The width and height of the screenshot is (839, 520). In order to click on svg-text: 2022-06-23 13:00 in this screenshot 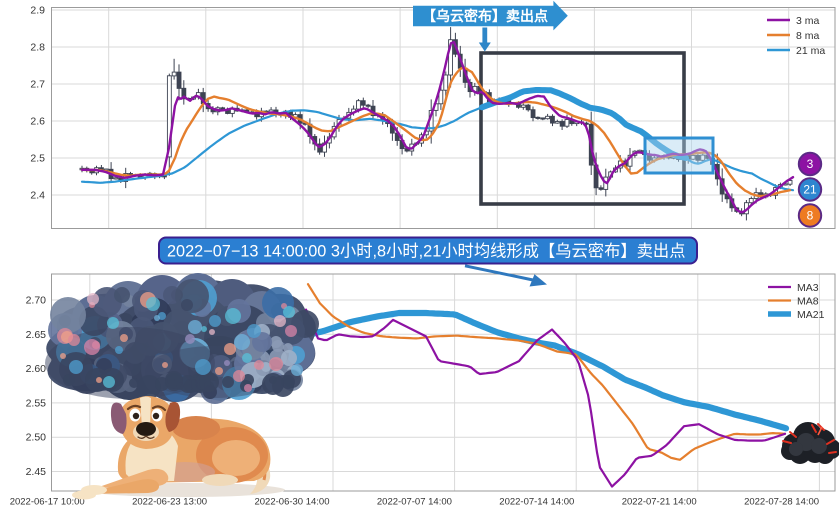, I will do `click(169, 502)`.